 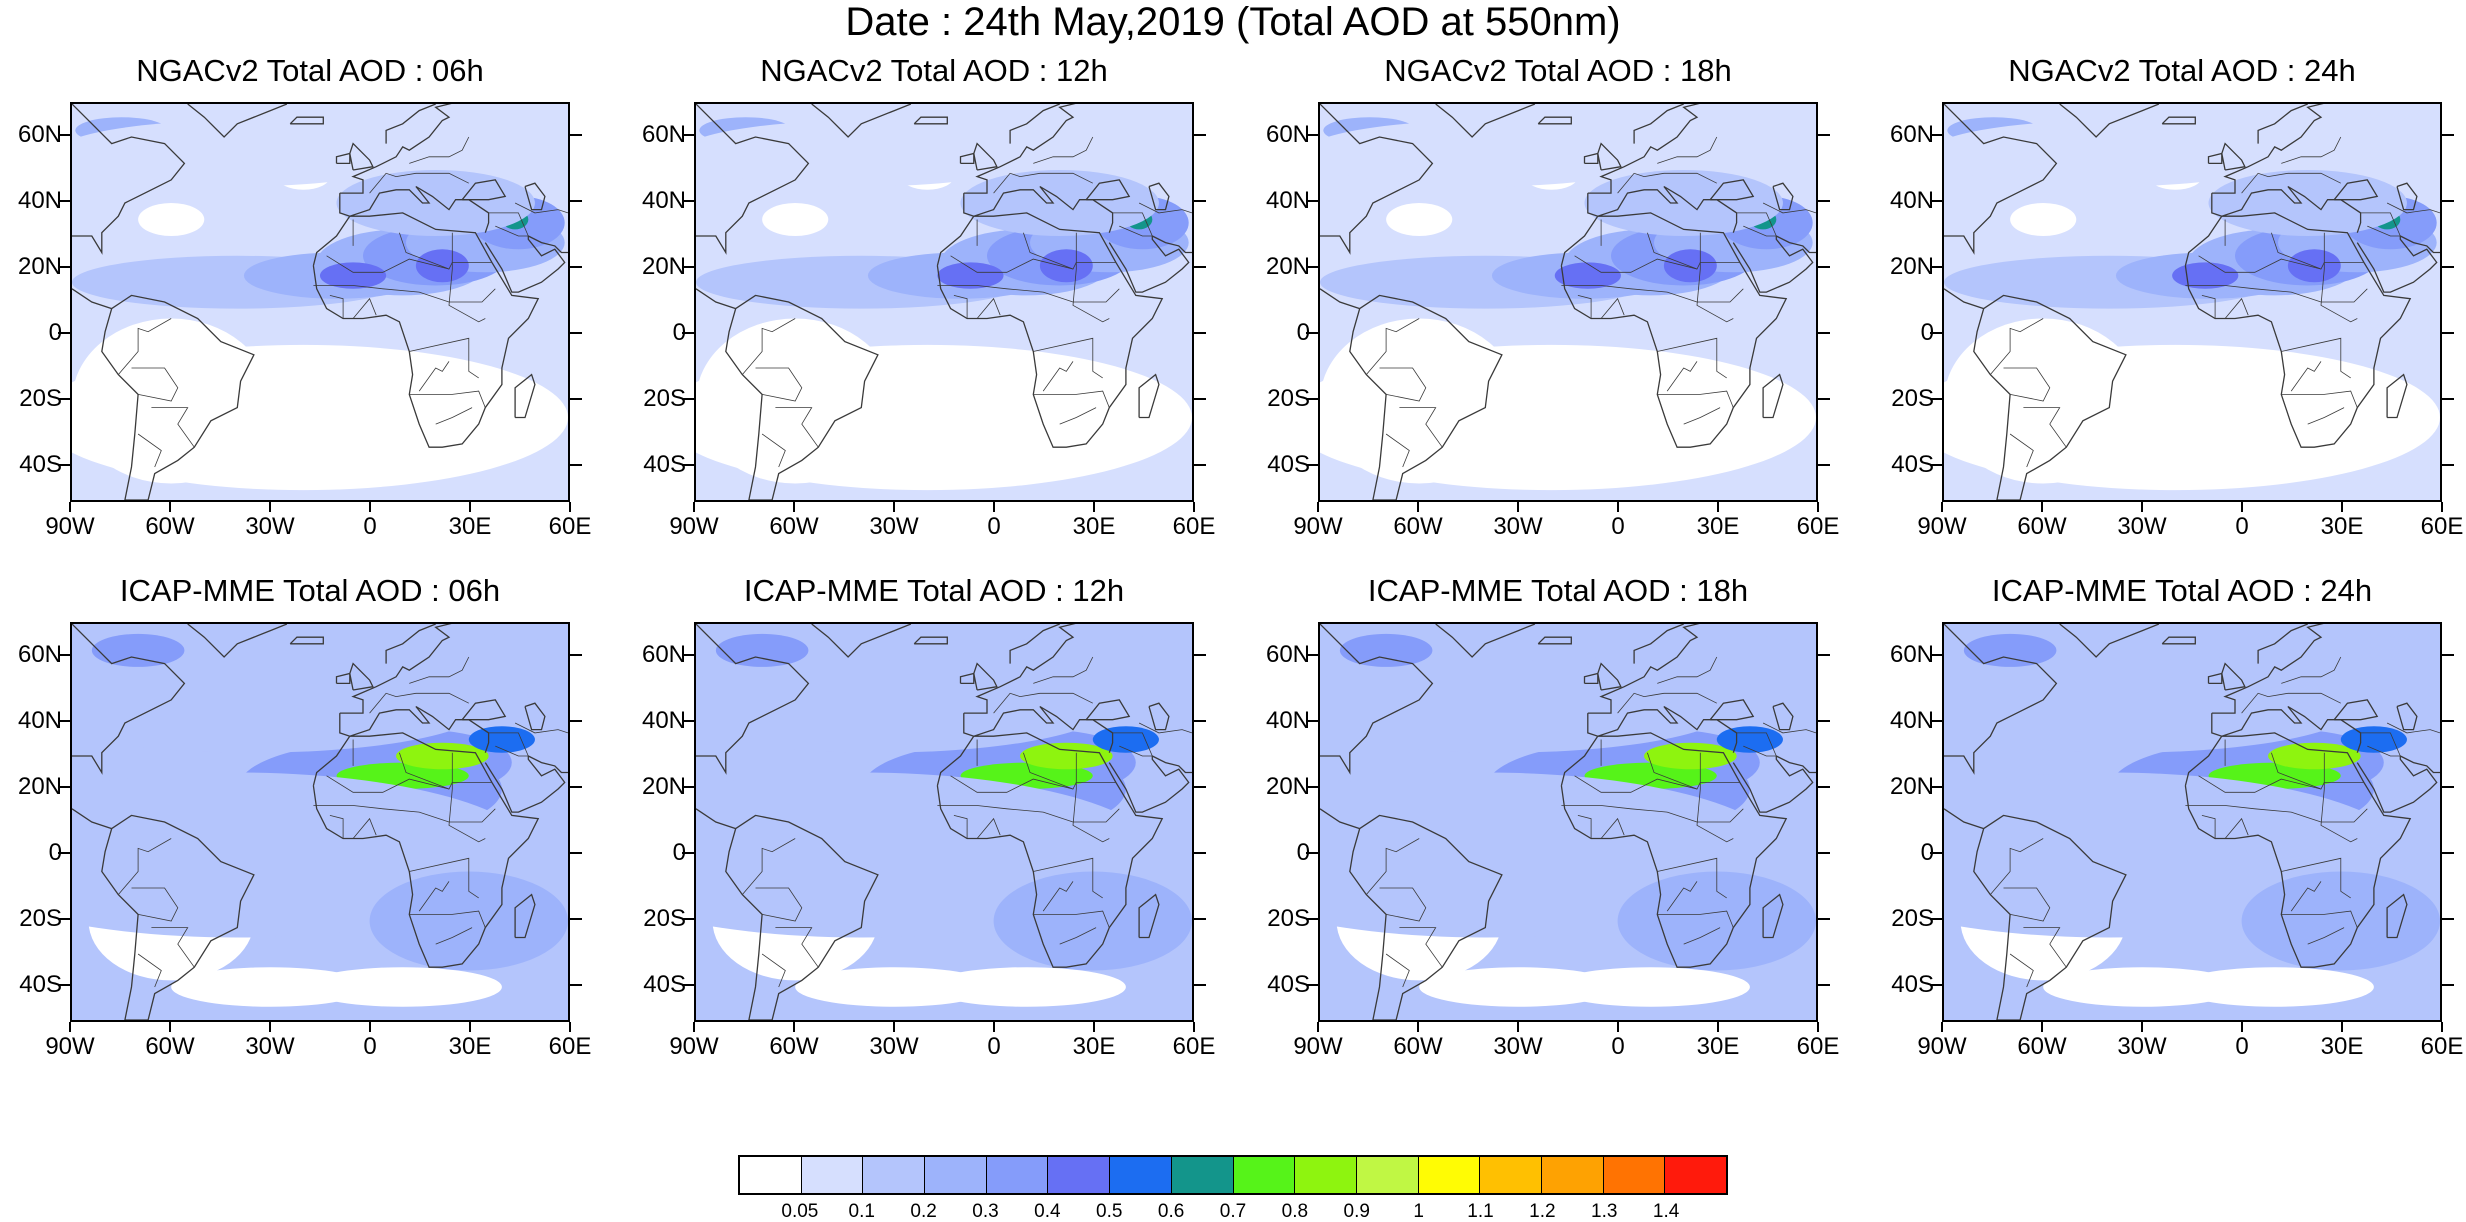 What do you see at coordinates (934, 70) in the screenshot?
I see `panel-title: NGACv2 Total AOD : 12h` at bounding box center [934, 70].